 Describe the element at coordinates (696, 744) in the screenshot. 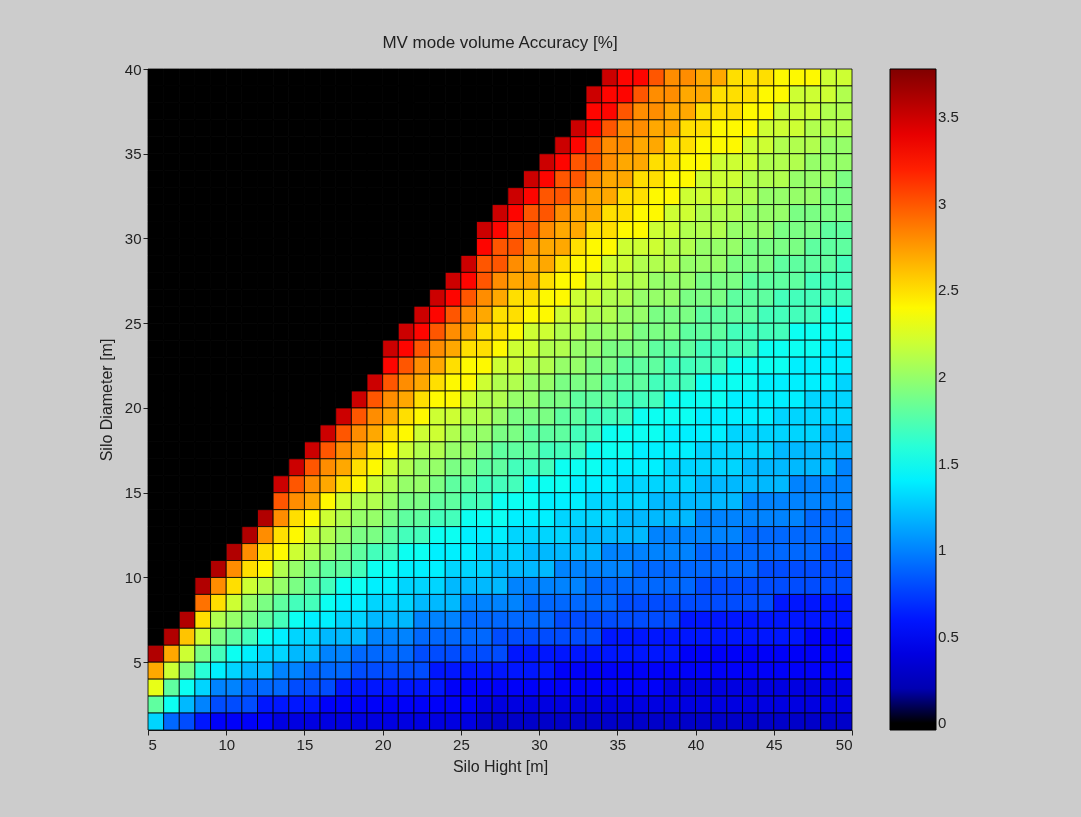

I see `x-tick-label: 40` at that location.